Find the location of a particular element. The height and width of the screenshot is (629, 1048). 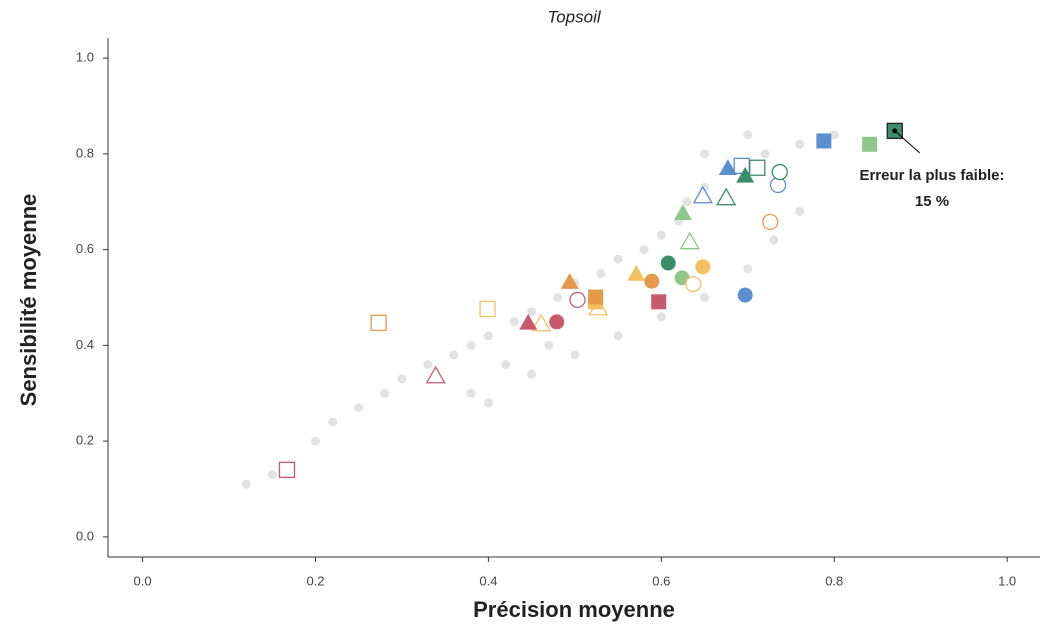

y-tick-label: 0.6 is located at coordinates (85, 248).